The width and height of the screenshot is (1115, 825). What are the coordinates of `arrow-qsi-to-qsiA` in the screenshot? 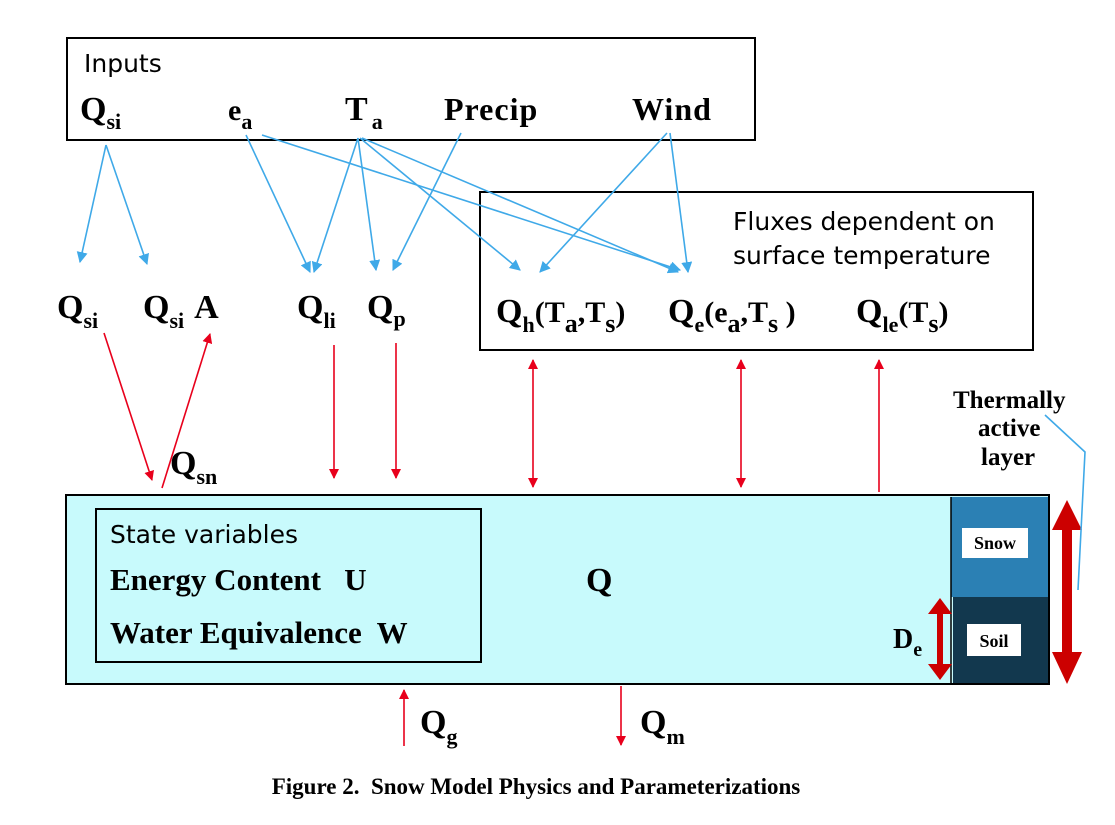 It's located at (127, 205).